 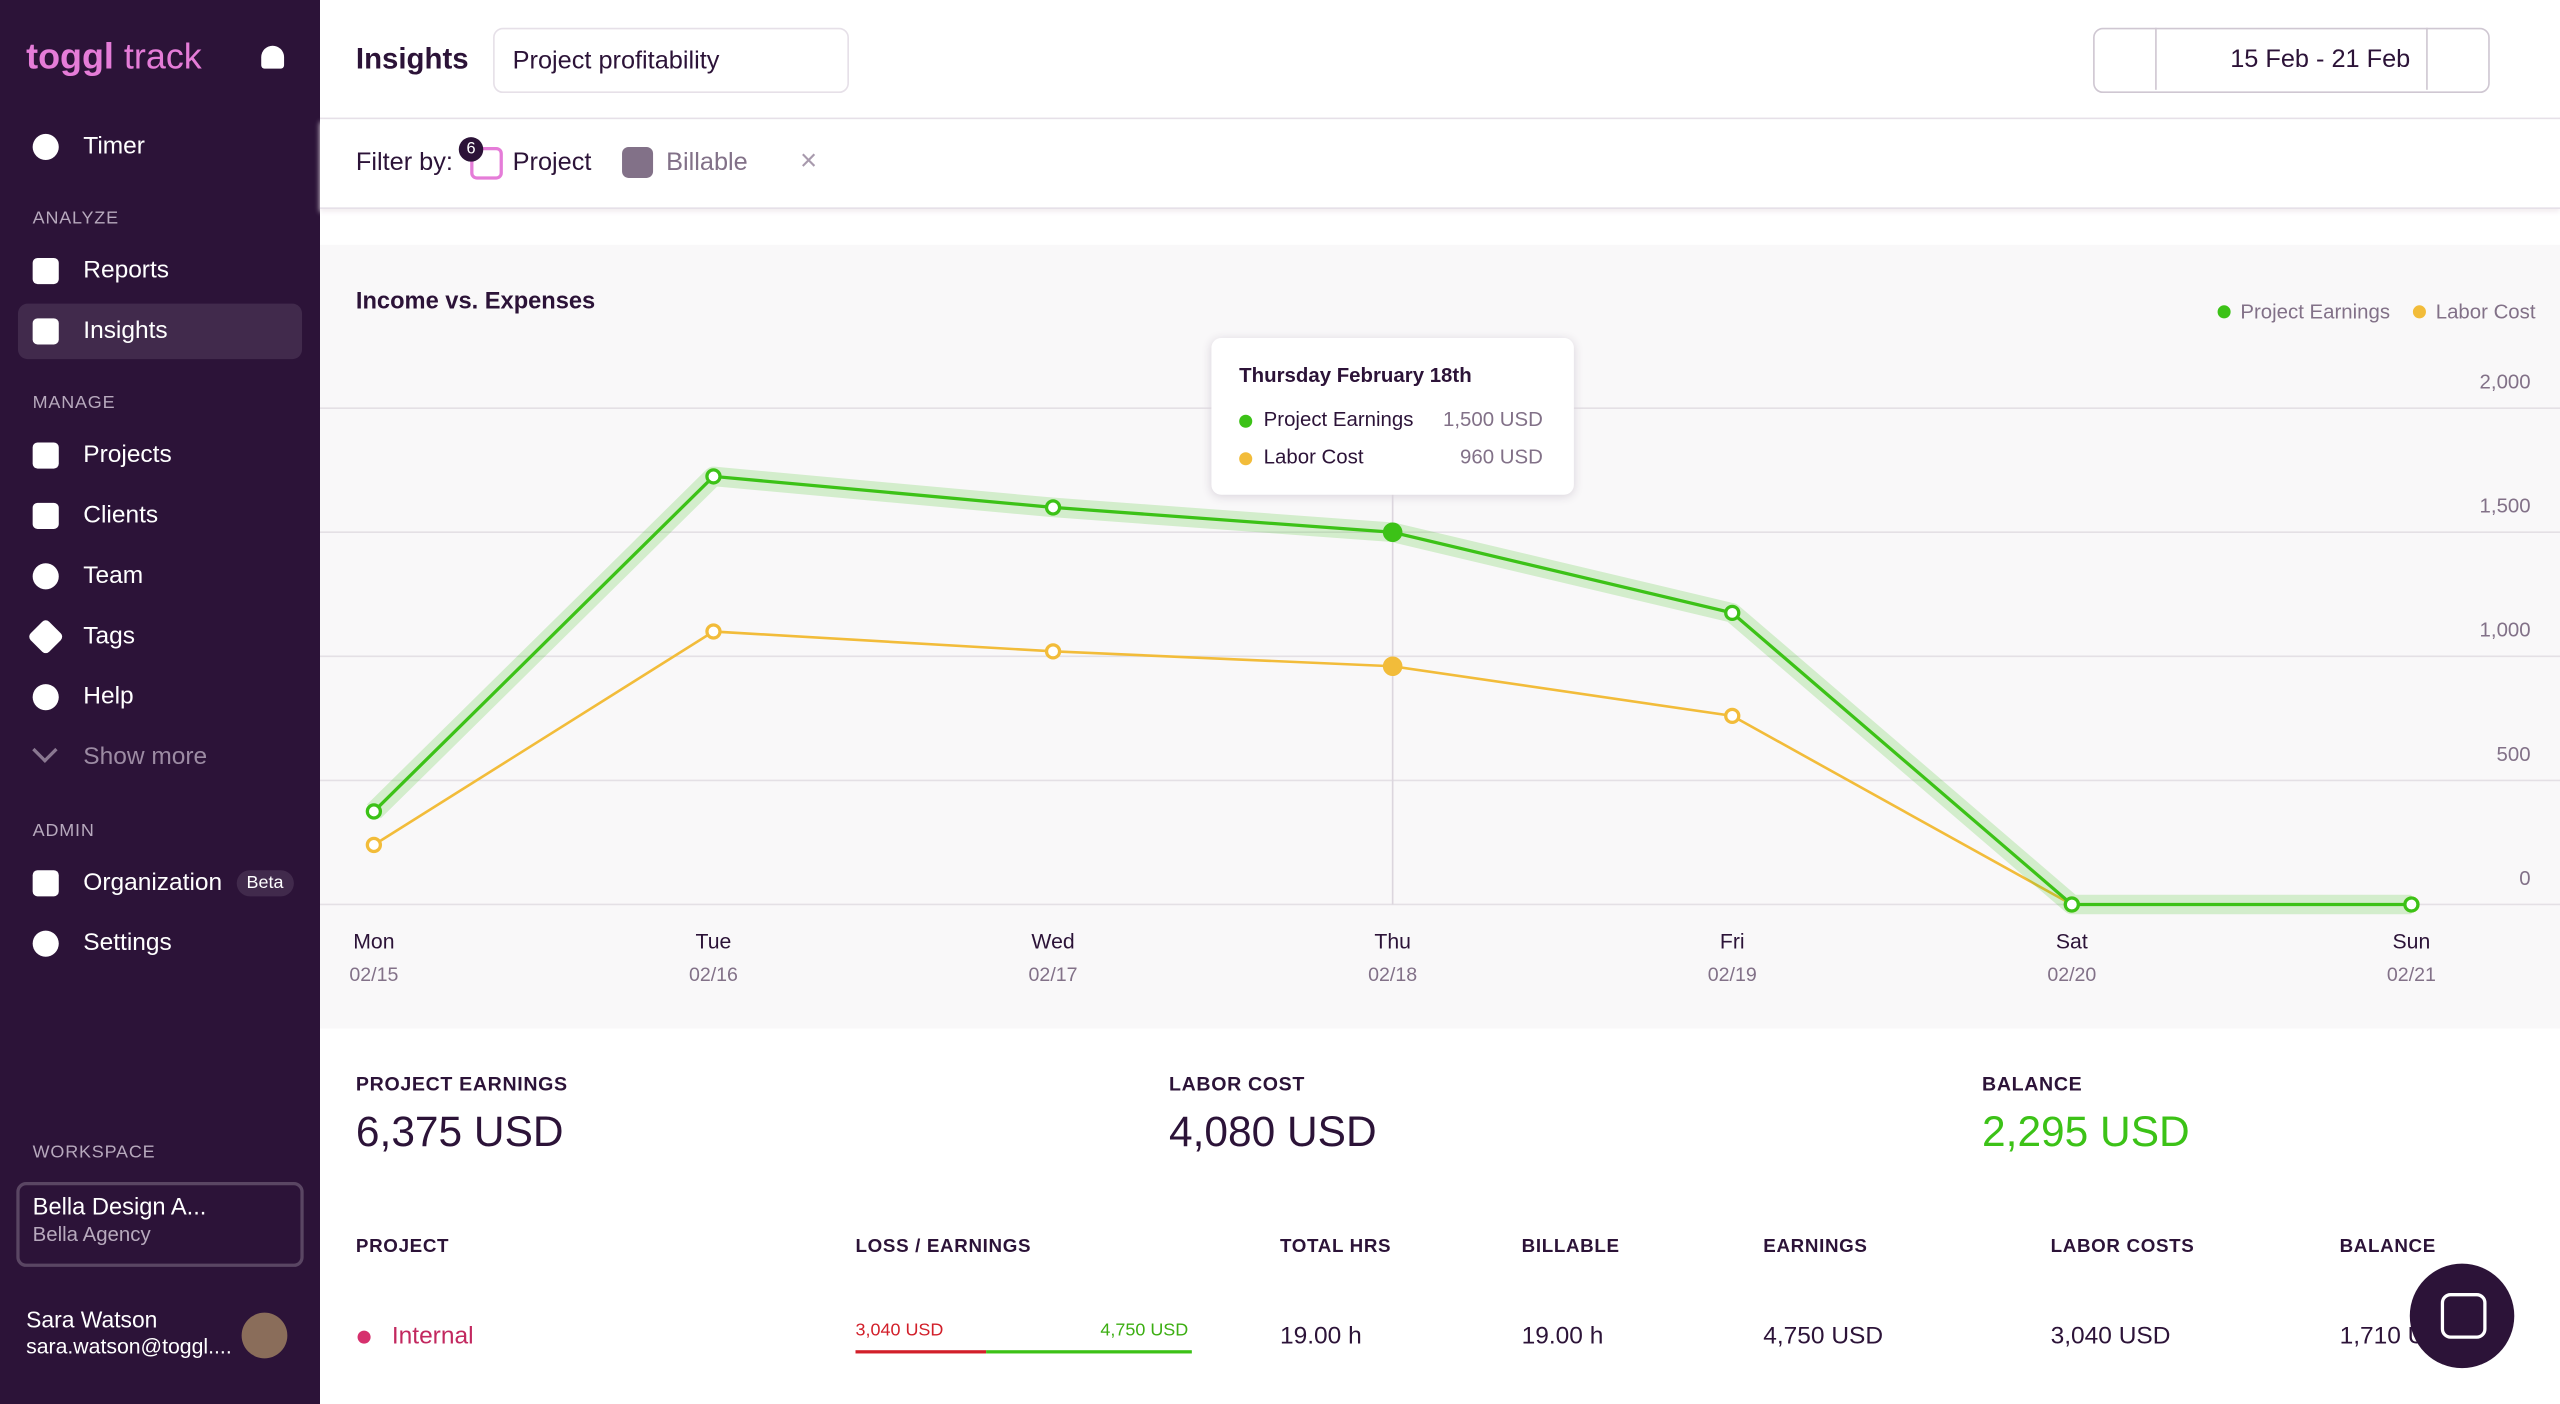 I want to click on table-cell: 19.00 h, so click(x=1320, y=1336).